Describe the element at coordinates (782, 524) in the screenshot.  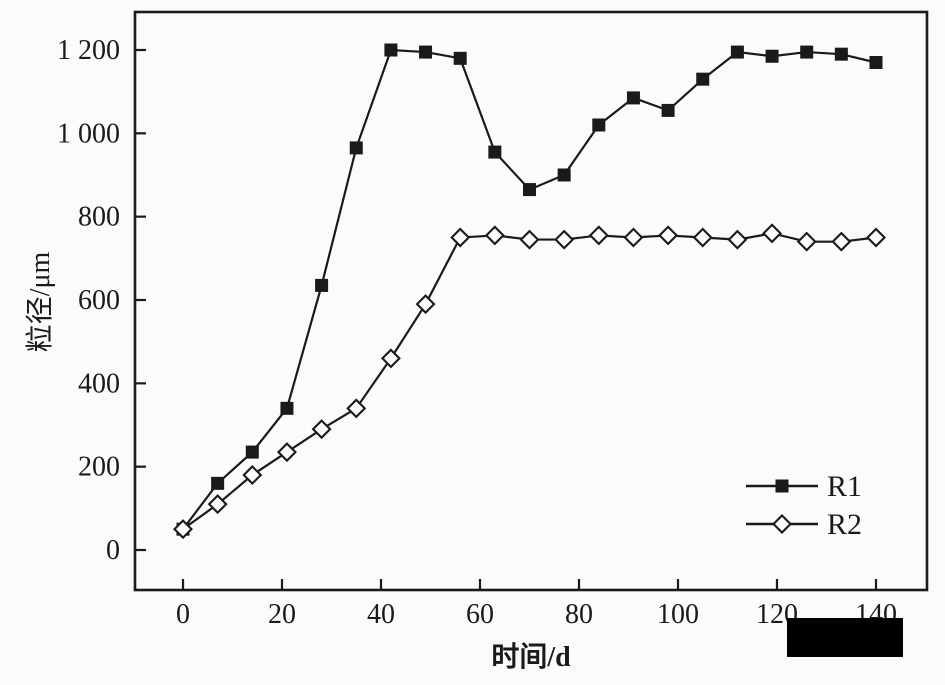
I see `legend-r2-marker` at that location.